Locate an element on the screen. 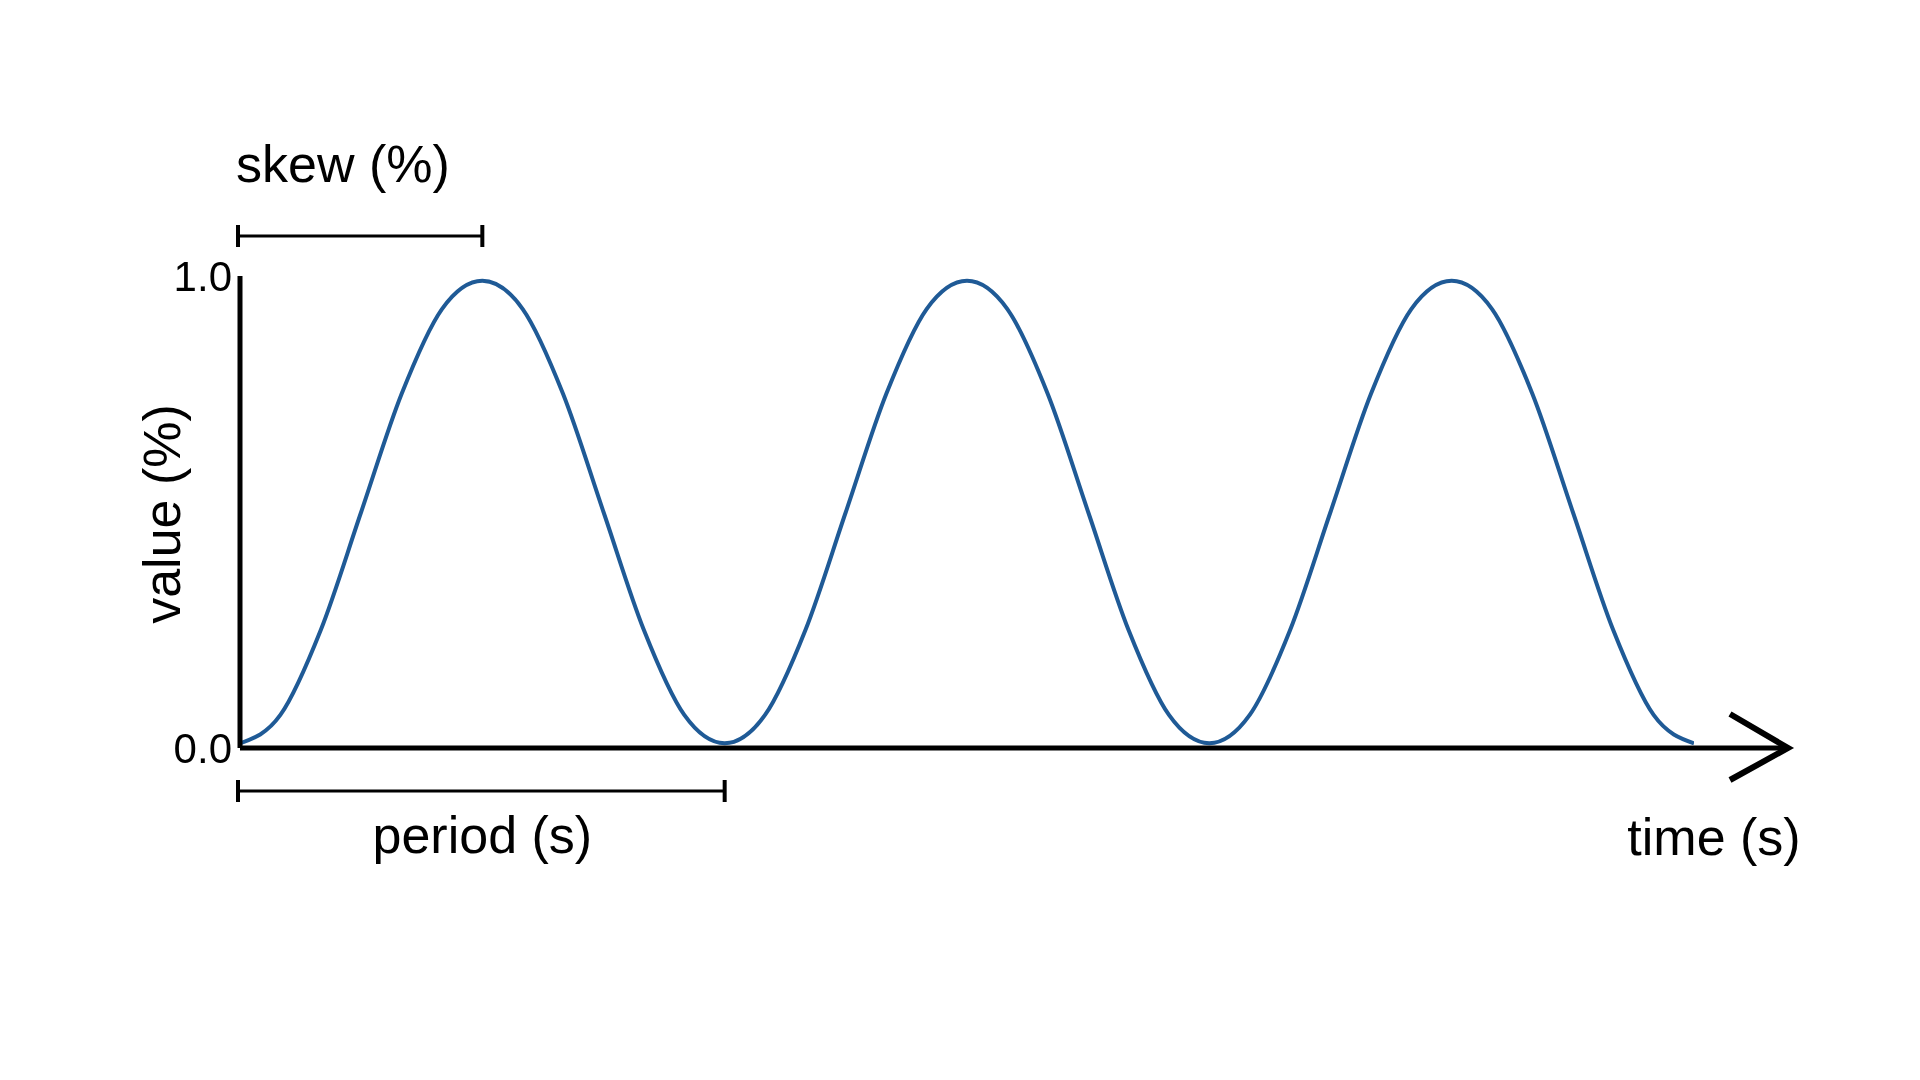 This screenshot has width=1920, height=1080. text: period (s) is located at coordinates (482, 835).